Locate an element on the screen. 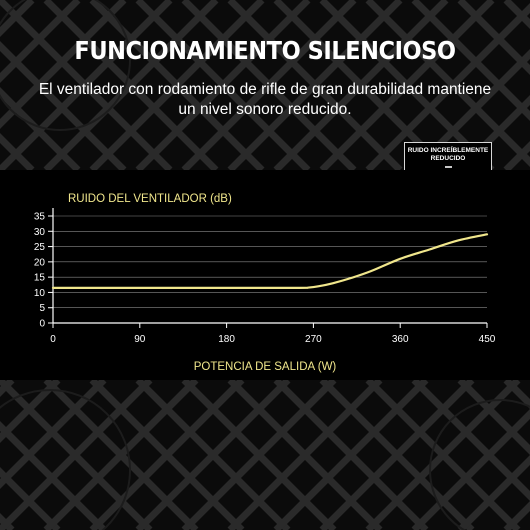  x-tick-label: 90 is located at coordinates (140, 339).